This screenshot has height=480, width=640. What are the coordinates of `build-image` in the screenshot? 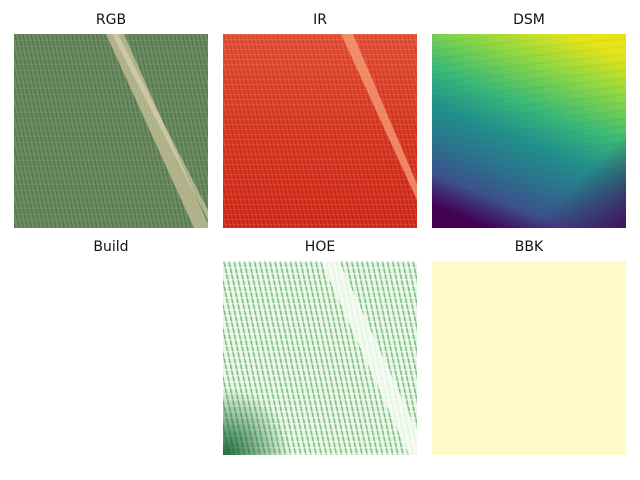 It's located at (111, 358).